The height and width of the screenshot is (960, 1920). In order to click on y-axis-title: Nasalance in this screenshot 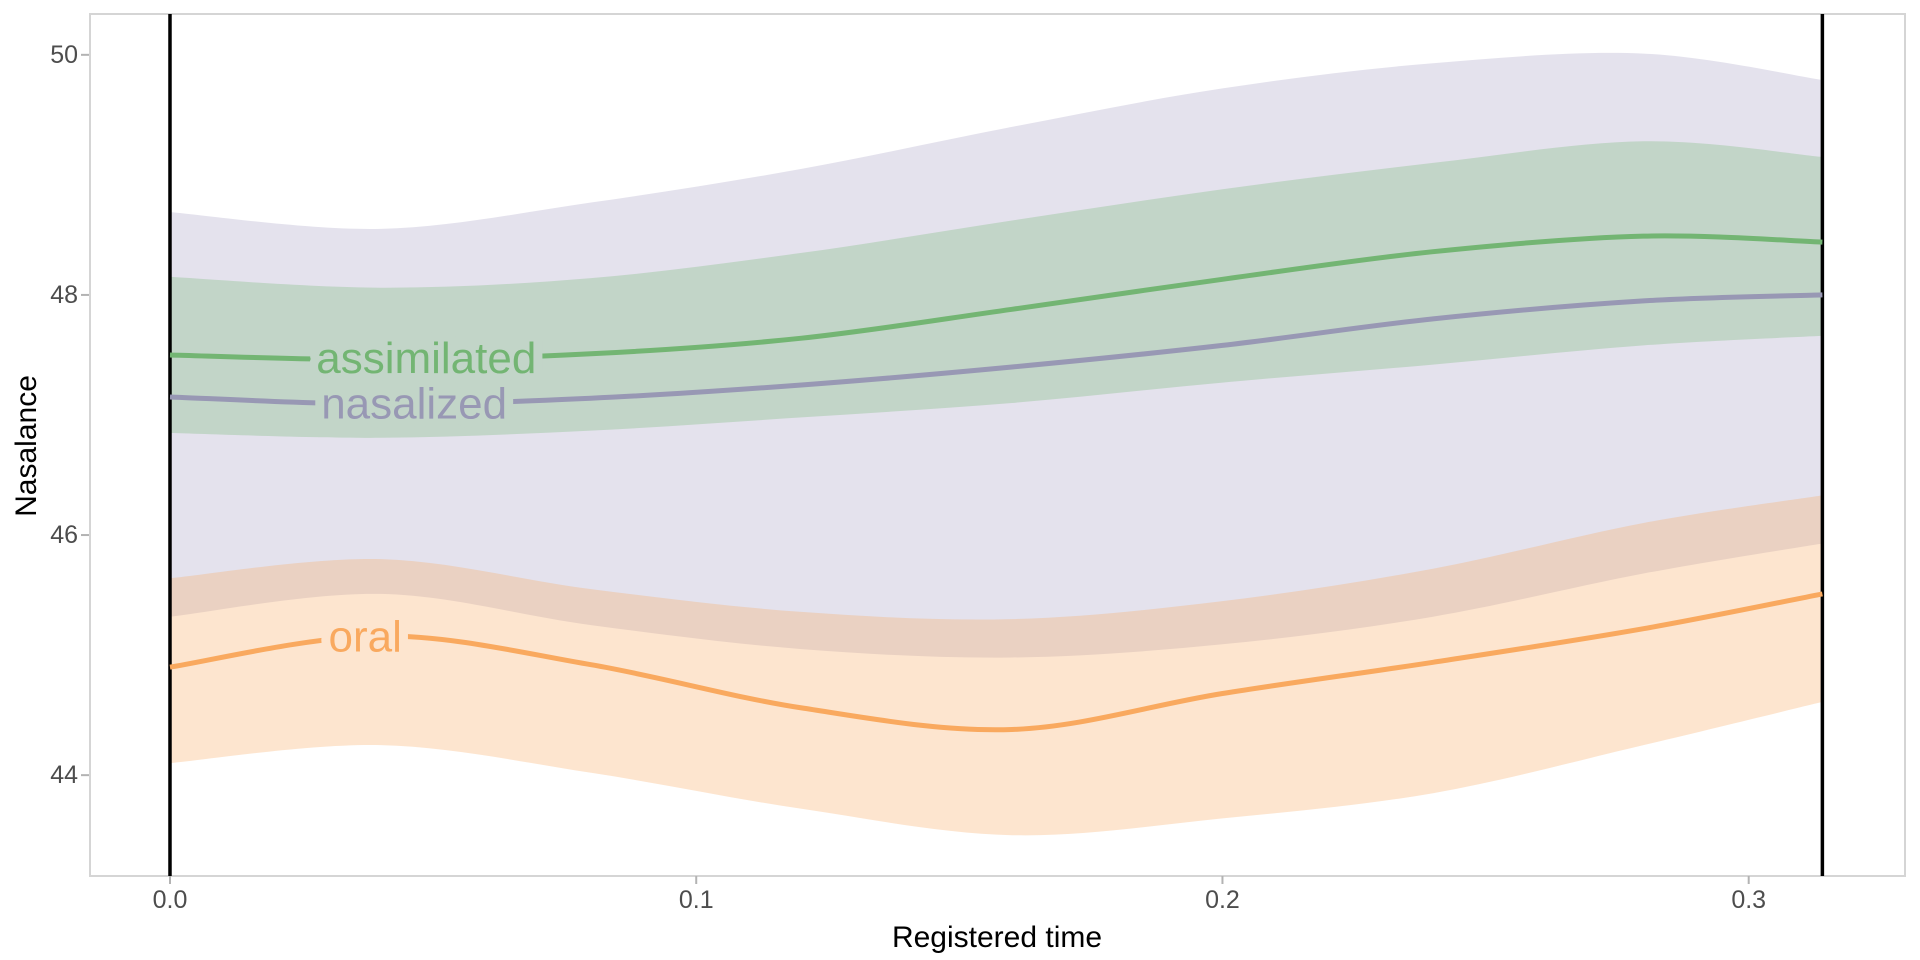, I will do `click(26, 446)`.